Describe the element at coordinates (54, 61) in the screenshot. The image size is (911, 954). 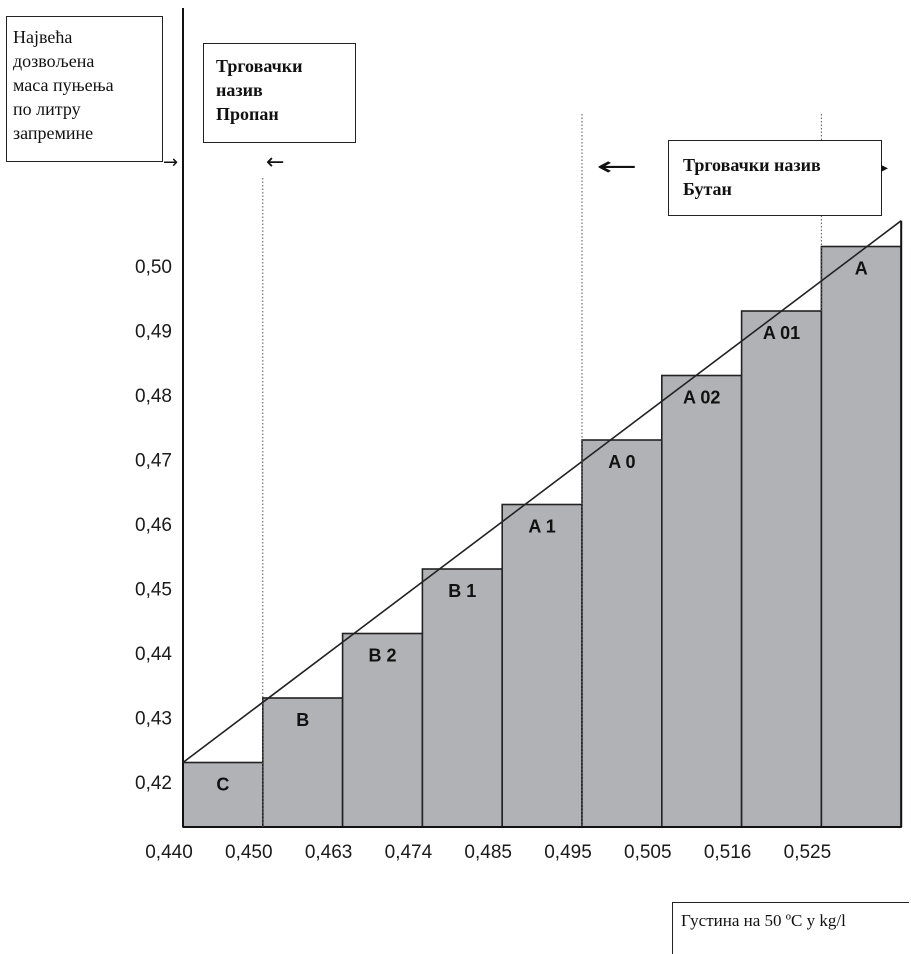
I see `y-axis-label-line: дозвољена` at that location.